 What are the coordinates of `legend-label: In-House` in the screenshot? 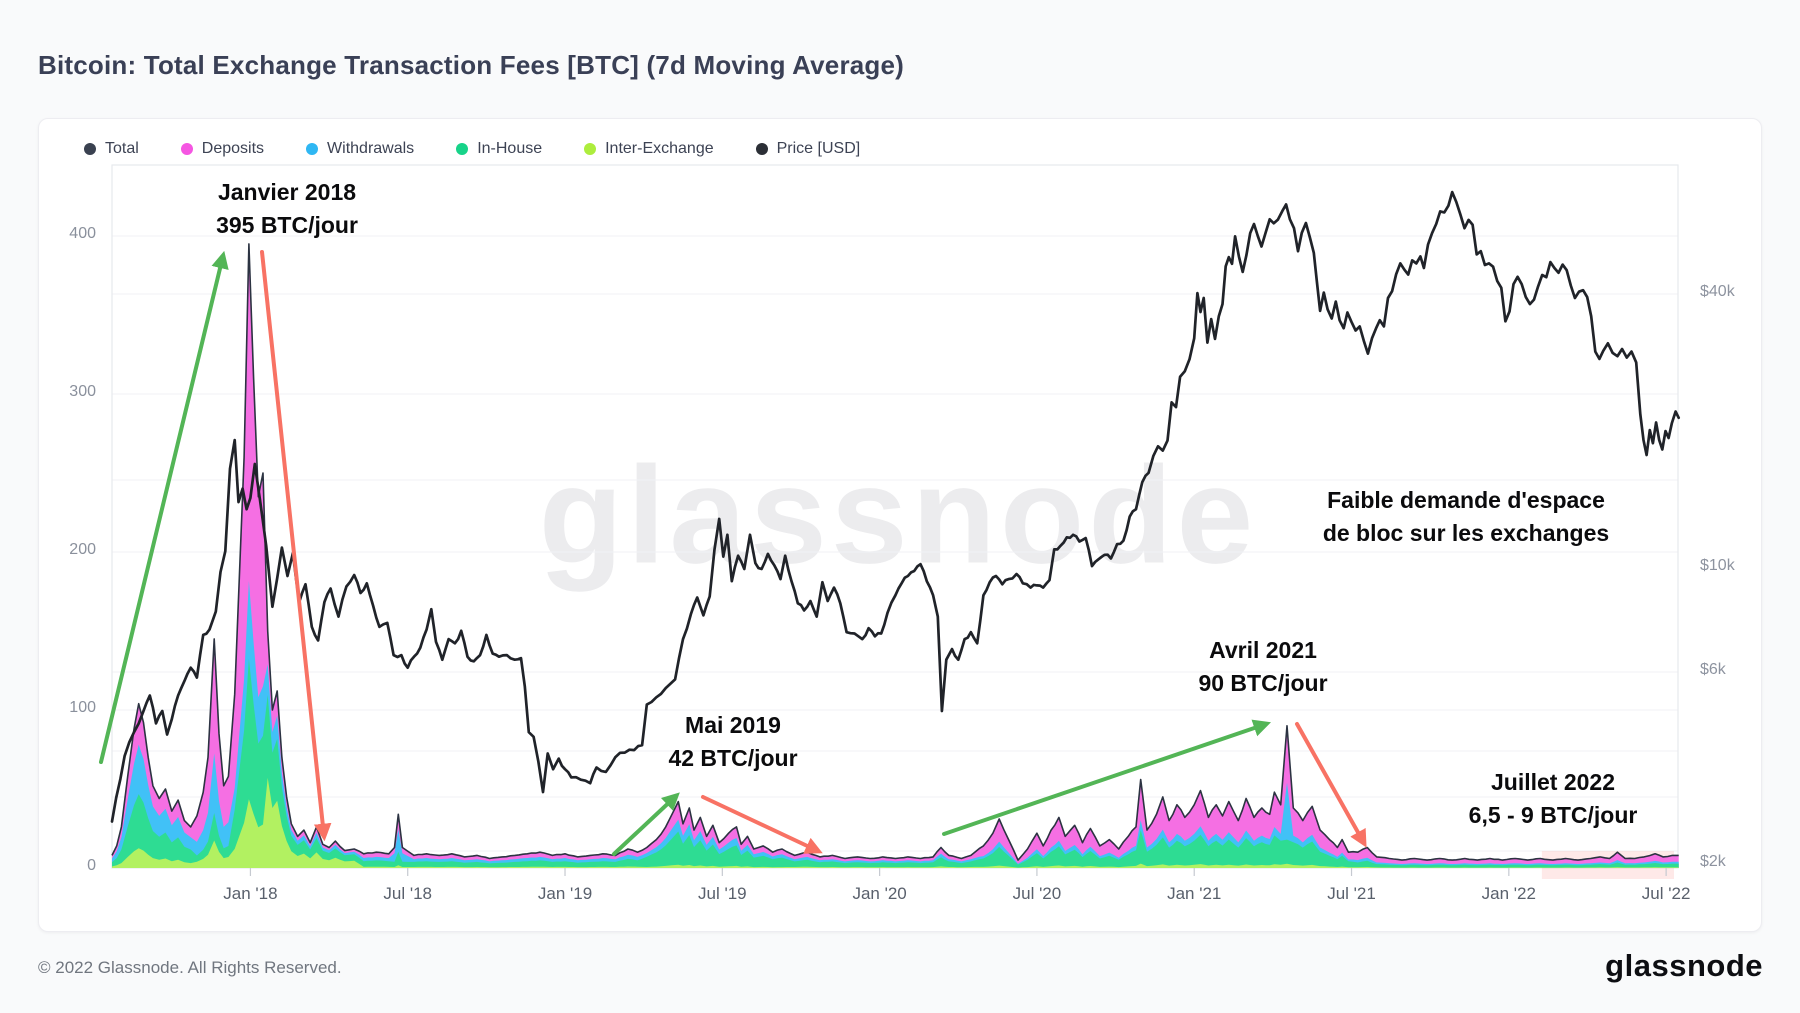 It's located at (510, 148).